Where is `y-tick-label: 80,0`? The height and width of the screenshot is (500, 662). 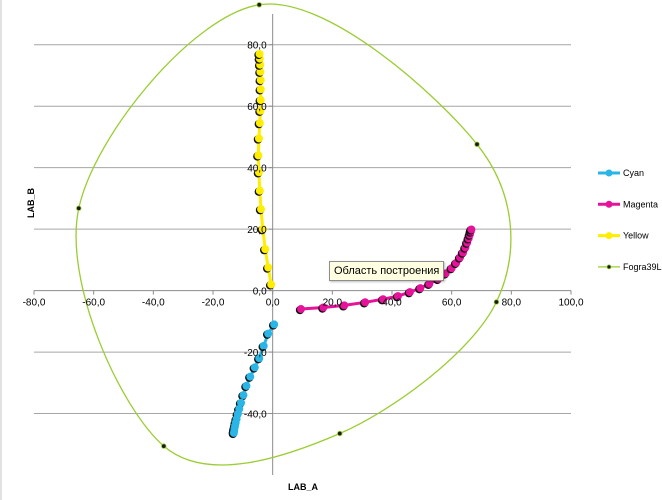 y-tick-label: 80,0 is located at coordinates (257, 46).